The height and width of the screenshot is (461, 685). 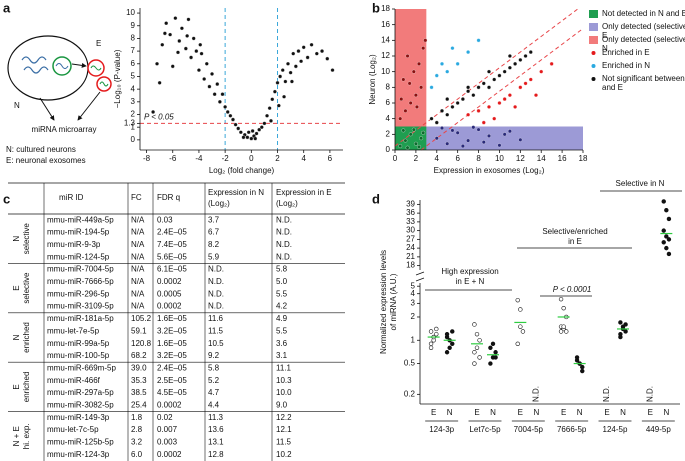 I want to click on table-cell: 7.4E–05, so click(x=172, y=244).